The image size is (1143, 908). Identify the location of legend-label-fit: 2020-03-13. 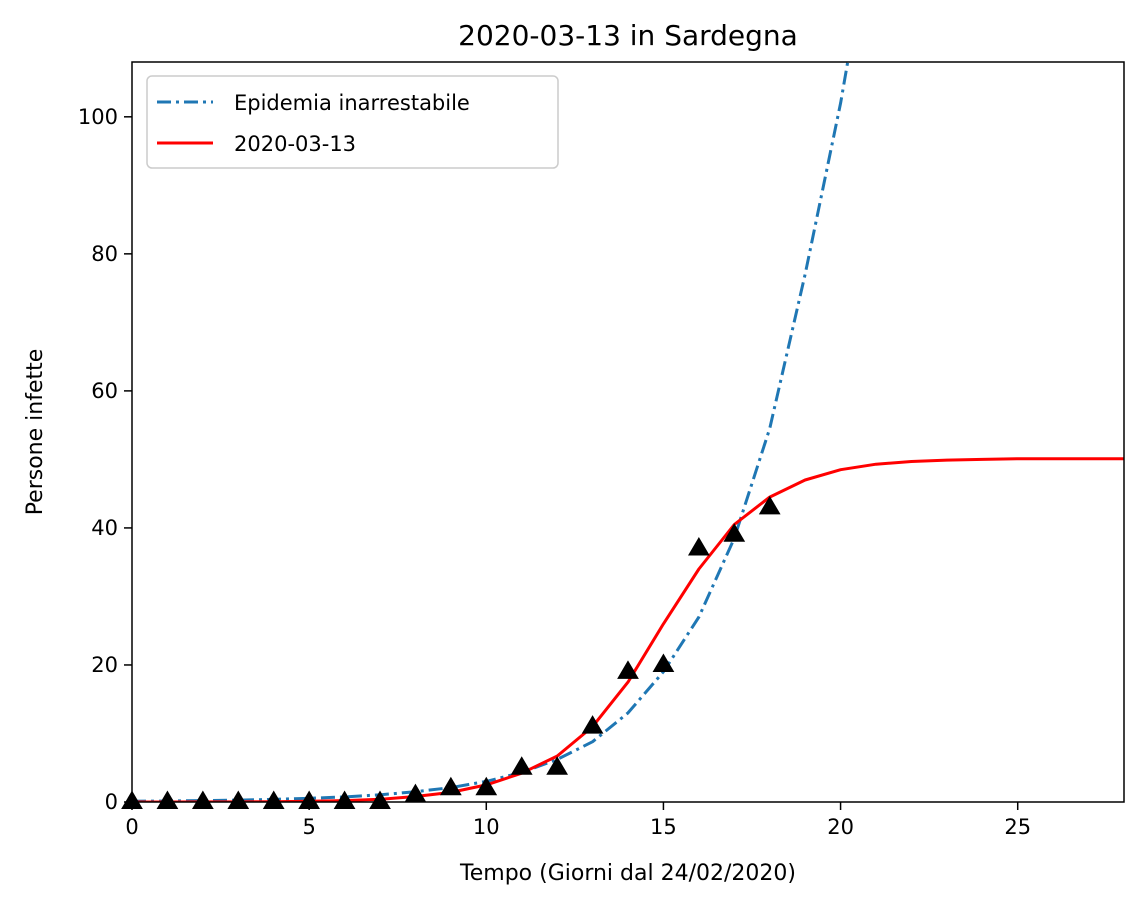
(295, 144).